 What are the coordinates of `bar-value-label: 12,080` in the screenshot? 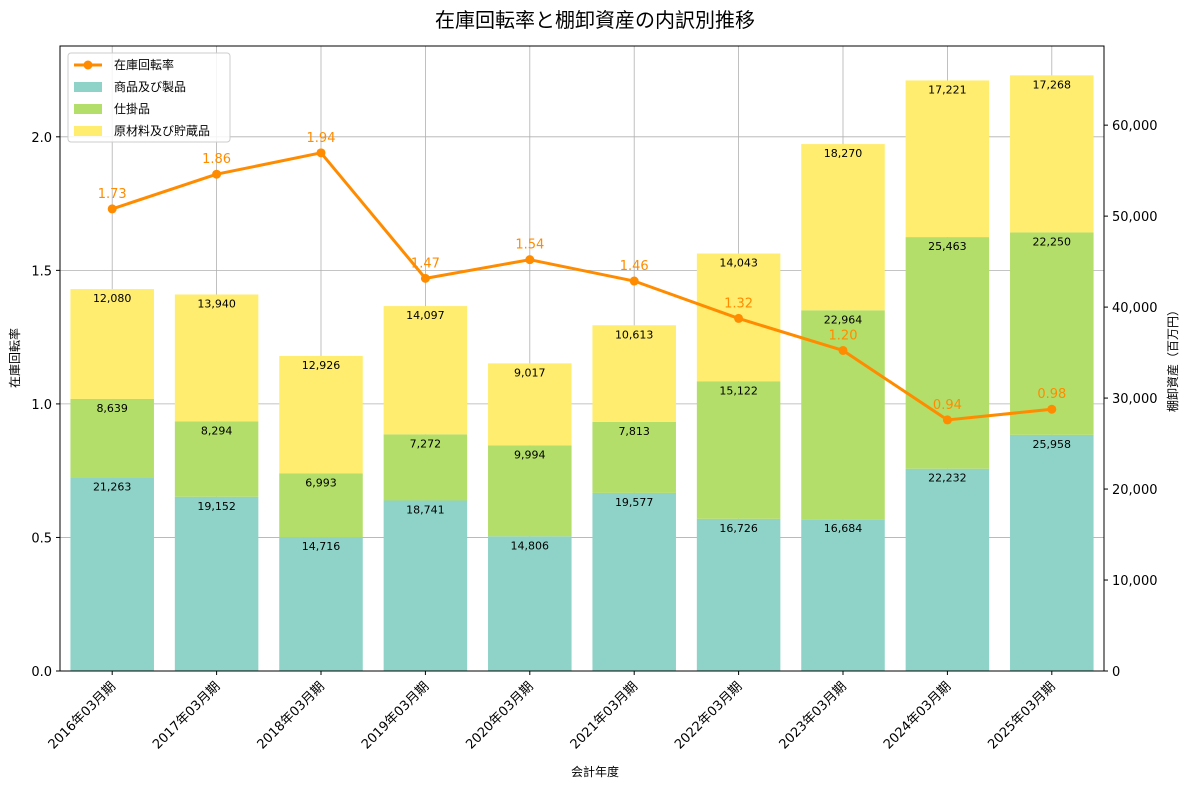 It's located at (112, 298).